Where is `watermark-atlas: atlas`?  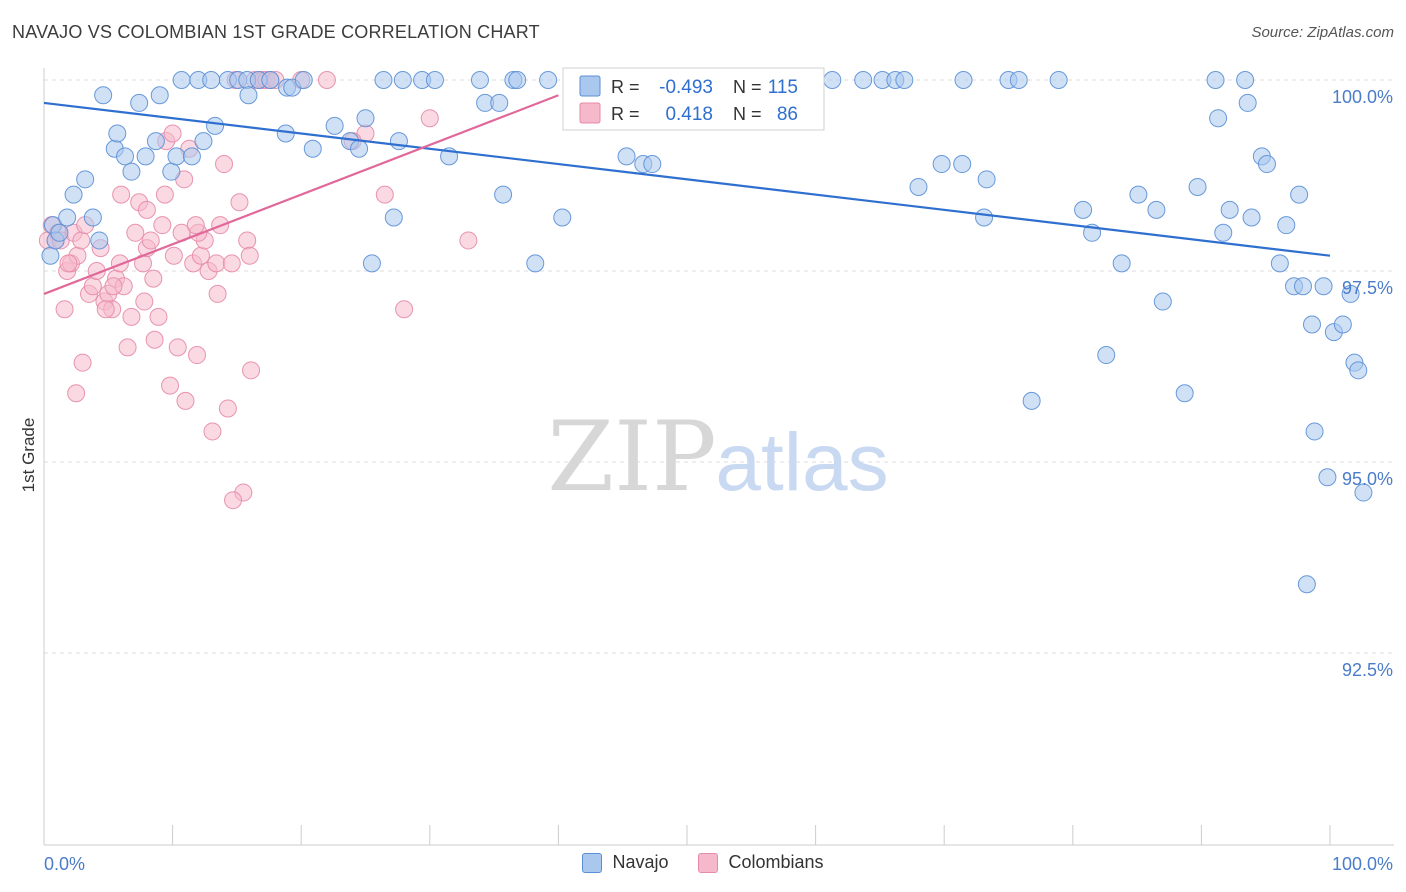
watermark-atlas: atlas is located at coordinates (801, 462).